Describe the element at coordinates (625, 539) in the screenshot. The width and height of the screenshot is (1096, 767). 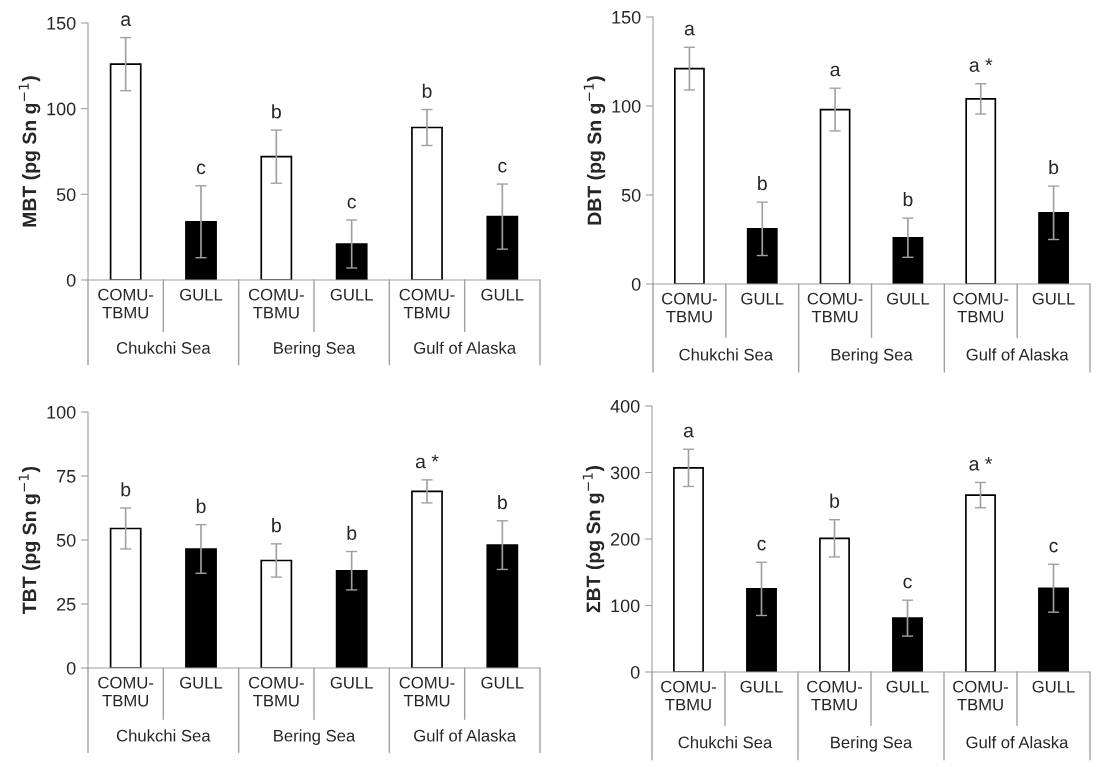
I see `y-tick-label: 200` at that location.